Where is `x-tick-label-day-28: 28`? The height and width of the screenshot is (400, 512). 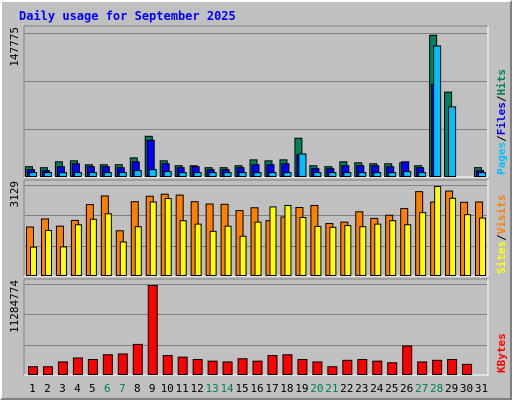 x-tick-label-day-28: 28 is located at coordinates (436, 388).